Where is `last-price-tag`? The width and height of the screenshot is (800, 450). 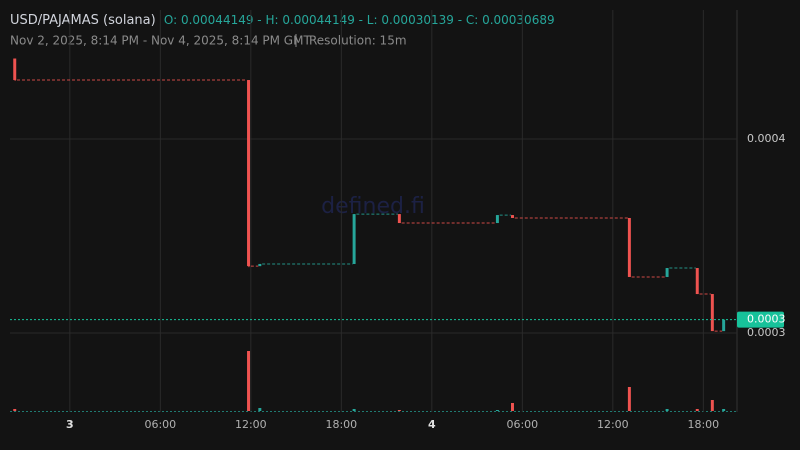
last-price-tag is located at coordinates (760, 319).